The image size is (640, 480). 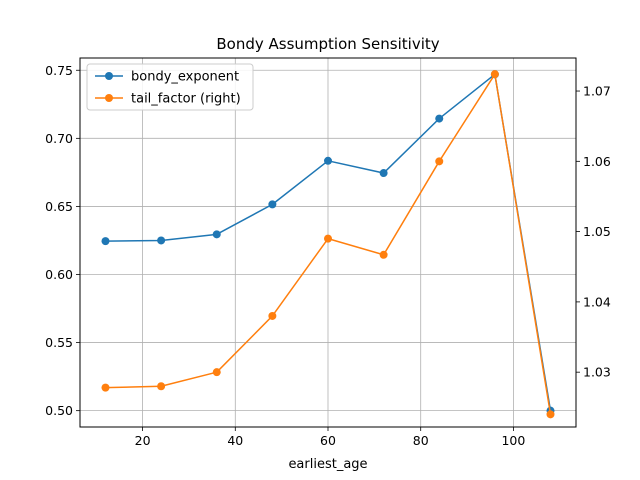 I want to click on y-axis-left: 0.50 0.55 0.60 0.65 0.70 0.75, so click(x=62, y=240).